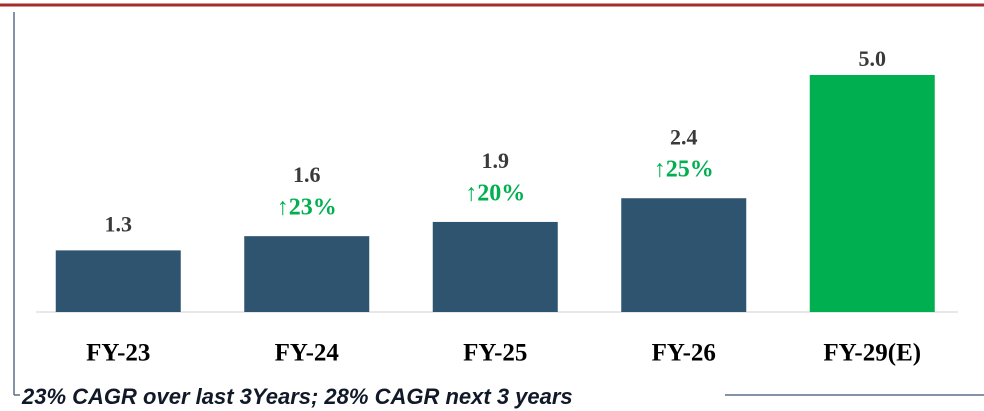 Image resolution: width=984 pixels, height=411 pixels. What do you see at coordinates (495, 353) in the screenshot?
I see `x-tick-label: FY-25` at bounding box center [495, 353].